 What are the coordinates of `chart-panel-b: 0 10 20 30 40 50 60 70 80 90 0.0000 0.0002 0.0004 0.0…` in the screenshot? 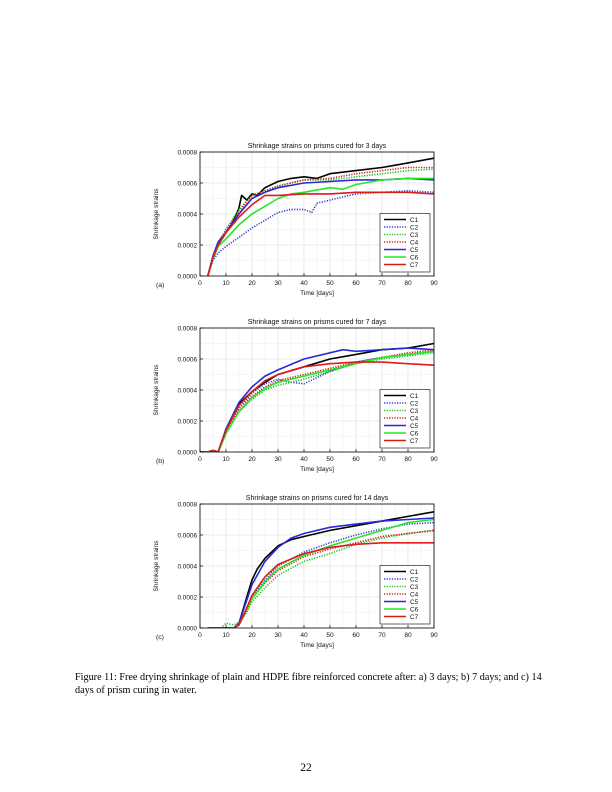 It's located at (300, 399).